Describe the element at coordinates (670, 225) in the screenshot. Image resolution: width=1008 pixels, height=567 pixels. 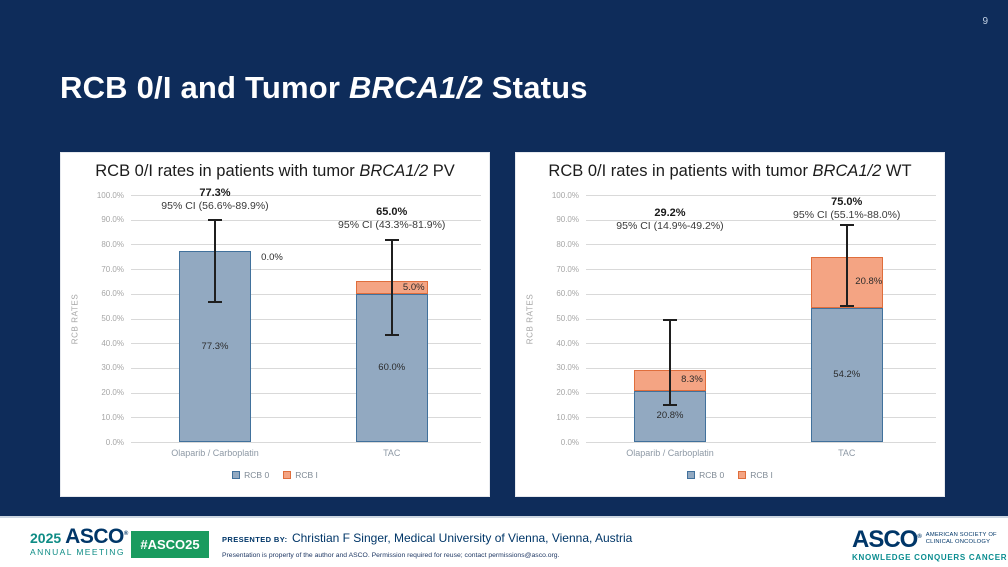
I see `ci-label: 95% CI (14.9%-49.2%)` at that location.